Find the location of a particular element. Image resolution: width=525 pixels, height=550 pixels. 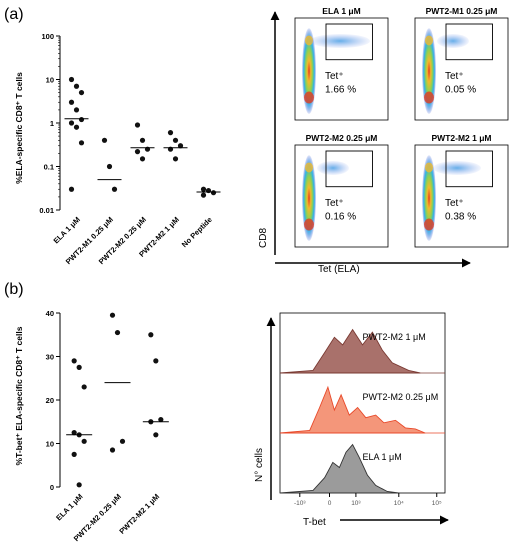

a-flow-plot-title: PWT2-M2 0.25 μM is located at coordinates (342, 138).